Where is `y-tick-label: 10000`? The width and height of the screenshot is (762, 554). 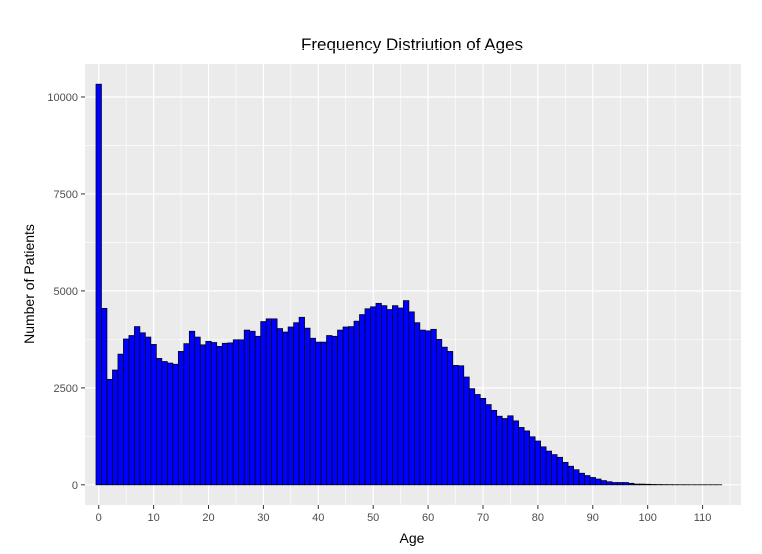 y-tick-label: 10000 is located at coordinates (62, 98).